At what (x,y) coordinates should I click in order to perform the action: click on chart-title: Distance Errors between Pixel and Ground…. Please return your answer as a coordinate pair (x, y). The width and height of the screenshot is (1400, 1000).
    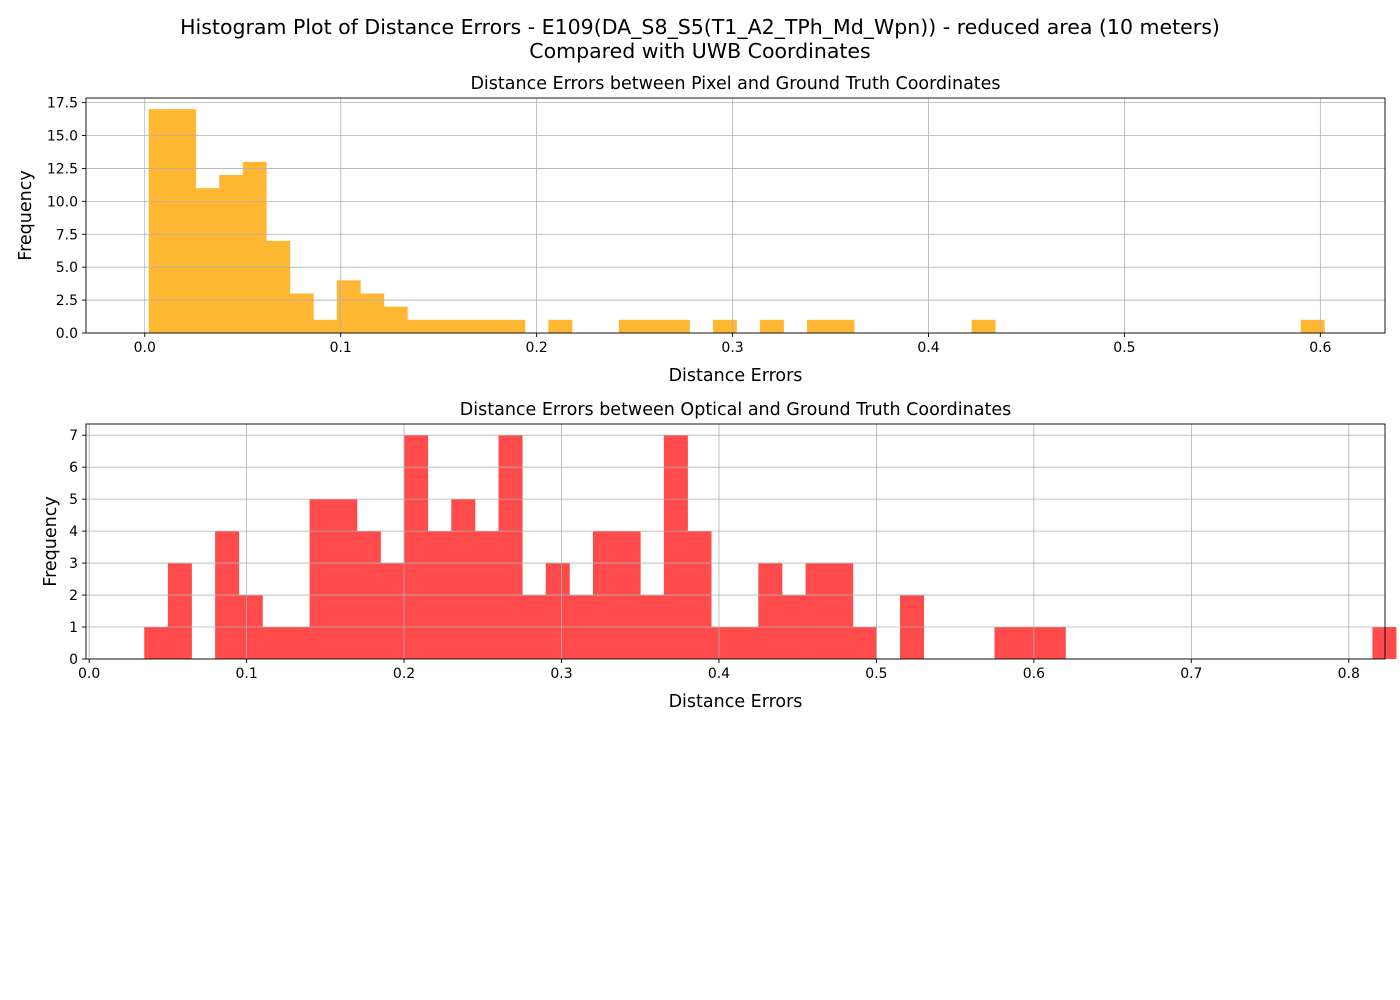
    Looking at the image, I should click on (735, 84).